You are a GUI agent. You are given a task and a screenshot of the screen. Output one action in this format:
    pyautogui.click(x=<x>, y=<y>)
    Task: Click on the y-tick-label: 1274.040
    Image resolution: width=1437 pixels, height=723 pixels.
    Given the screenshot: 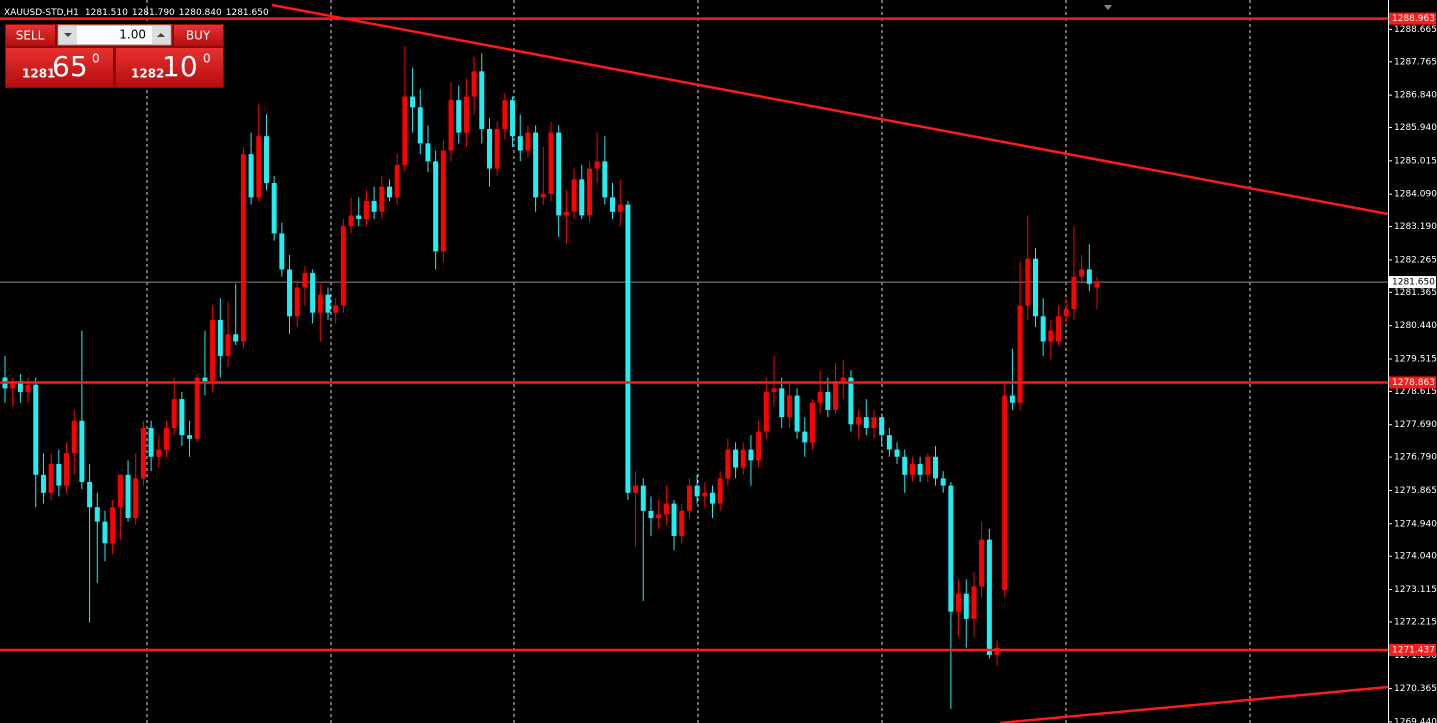 What is the action you would take?
    pyautogui.click(x=1415, y=557)
    